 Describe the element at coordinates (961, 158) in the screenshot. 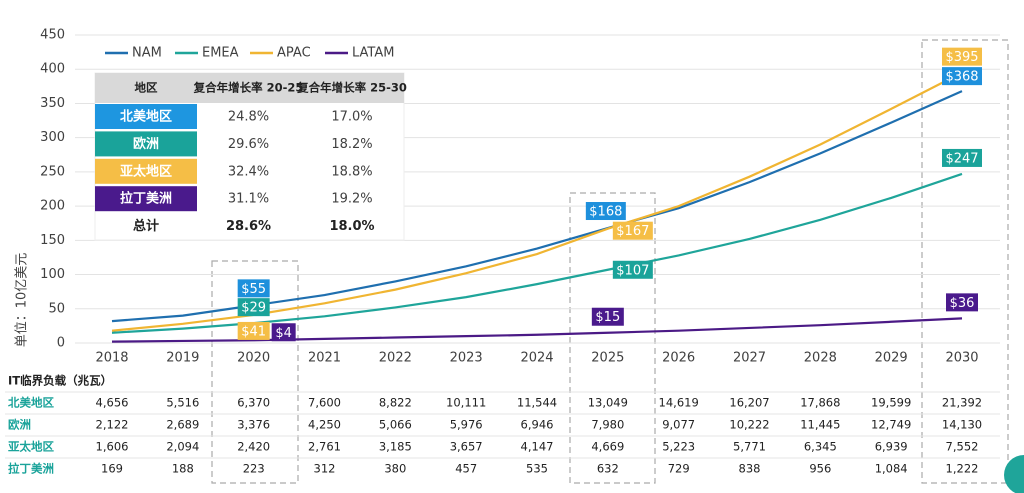

I see `data-label: $247` at that location.